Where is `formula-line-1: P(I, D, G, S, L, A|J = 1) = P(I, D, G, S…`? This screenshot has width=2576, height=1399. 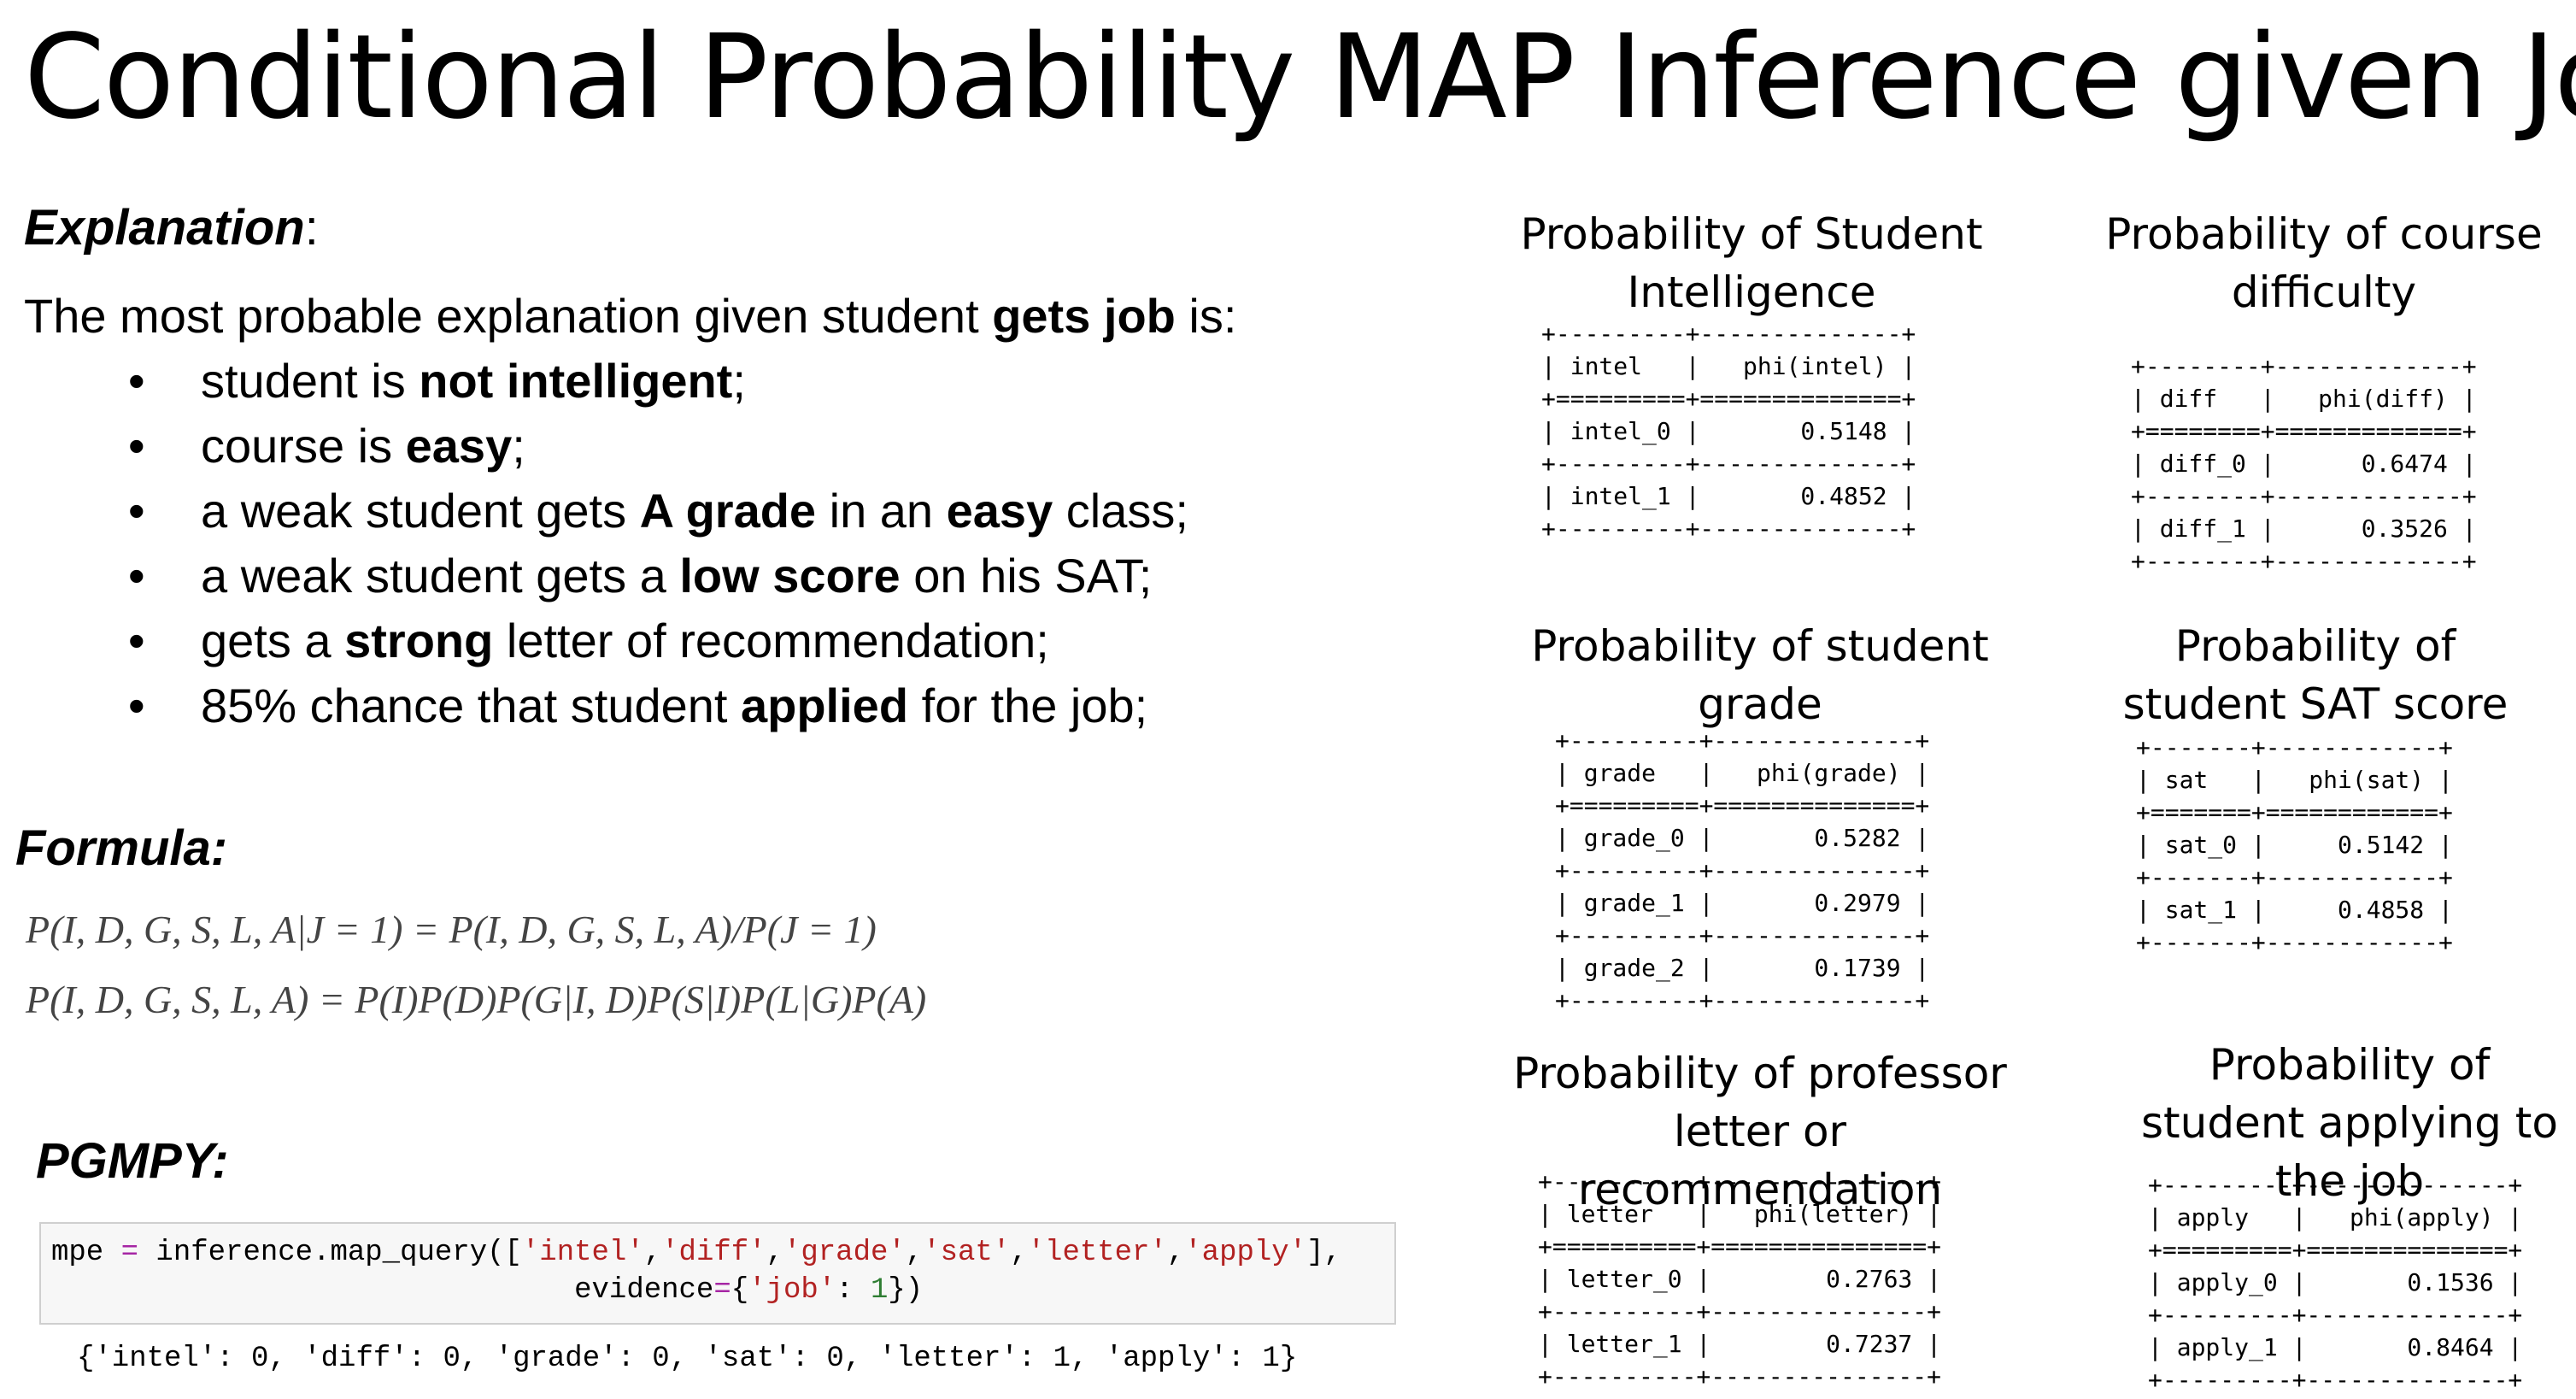 formula-line-1: P(I, D, G, S, L, A|J = 1) = P(I, D, G, S… is located at coordinates (451, 930).